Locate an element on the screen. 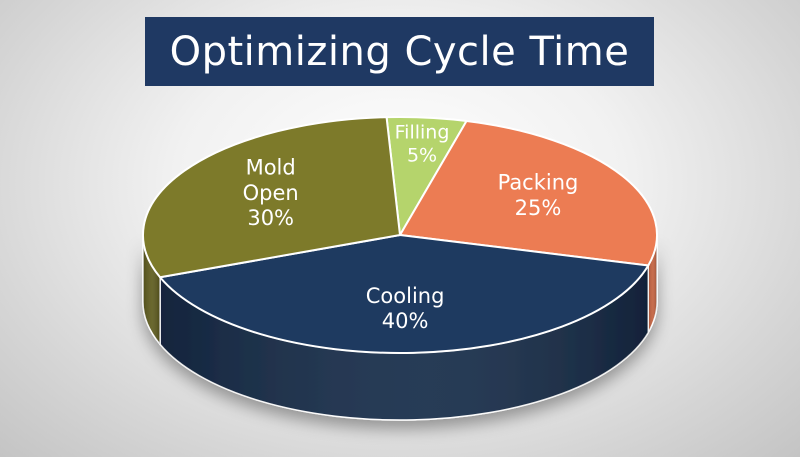 This screenshot has width=800, height=457. title-banner: Optimizing Cycle Time is located at coordinates (399, 51).